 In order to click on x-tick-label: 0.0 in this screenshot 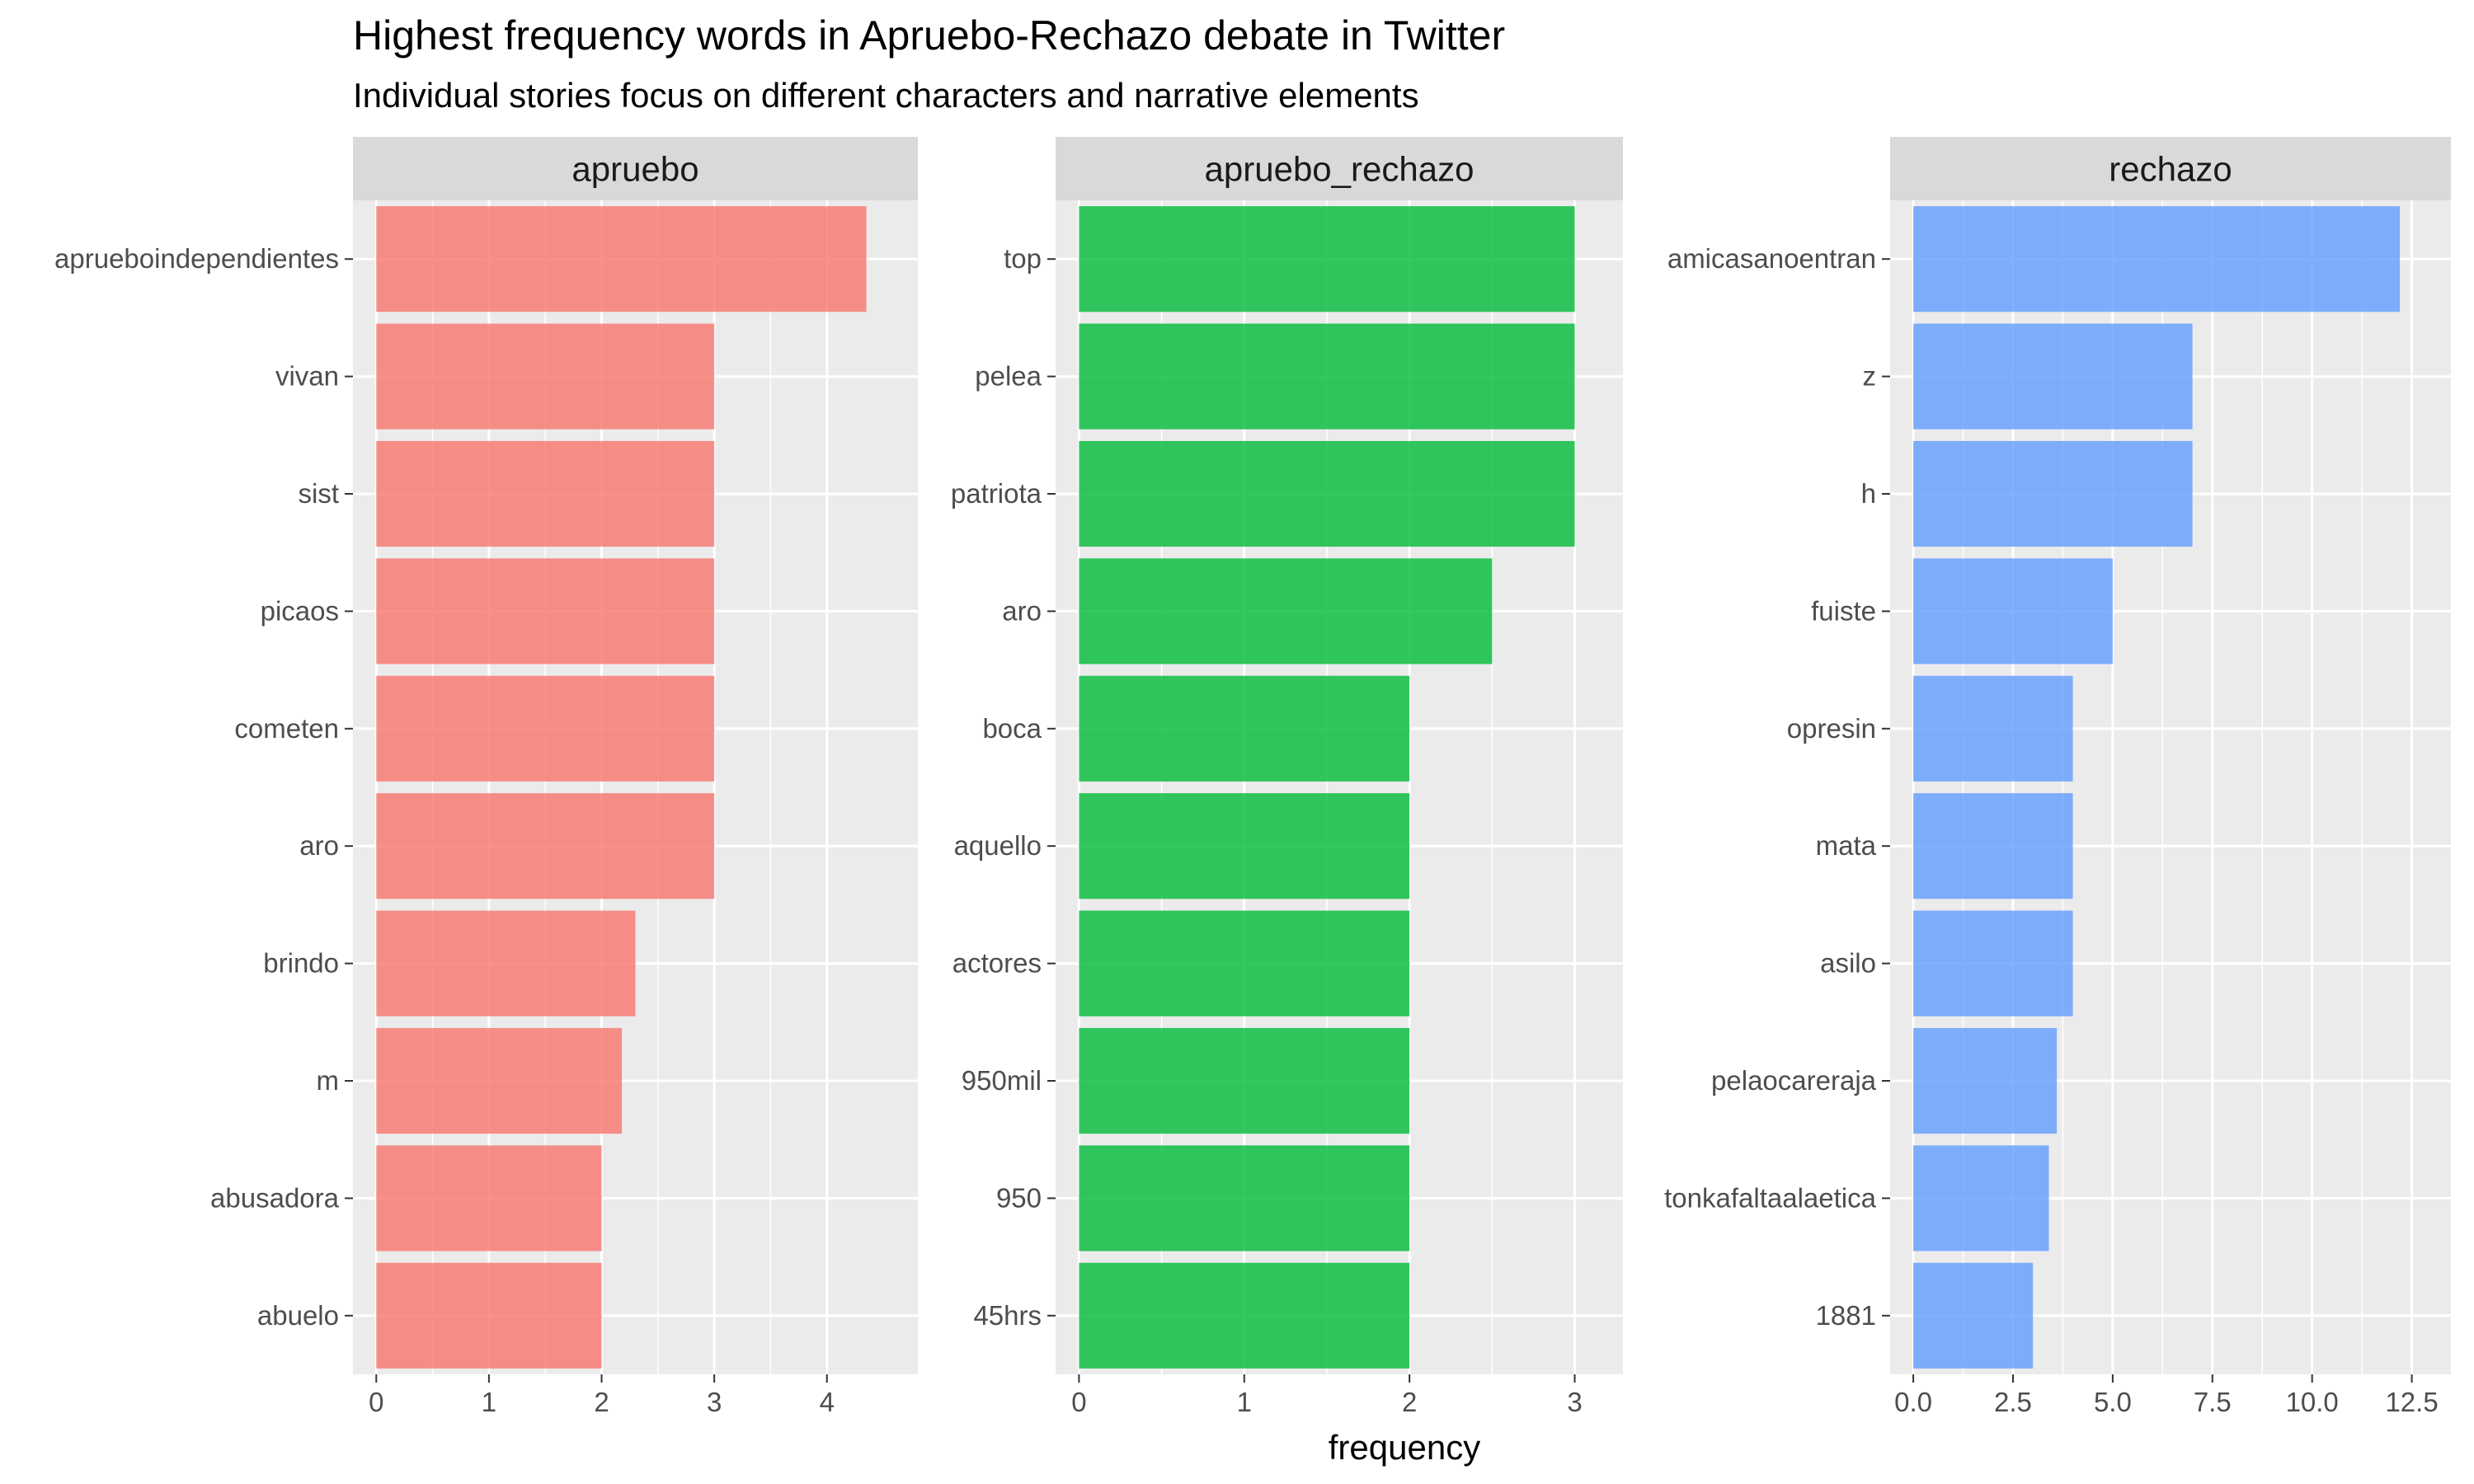, I will do `click(1913, 1402)`.